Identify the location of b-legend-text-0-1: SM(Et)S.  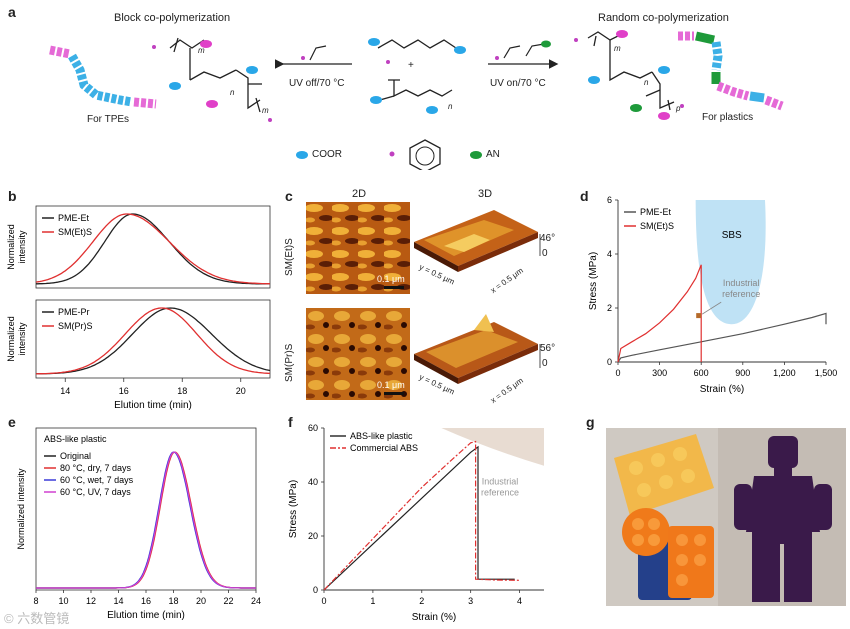
(75, 232).